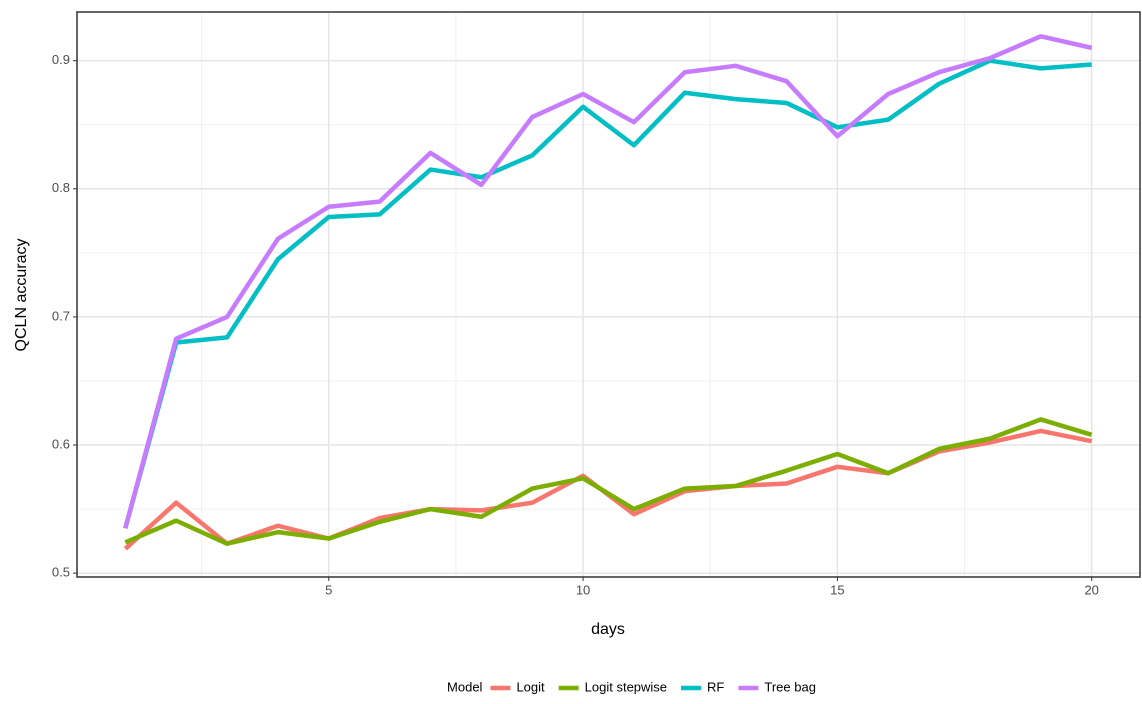  What do you see at coordinates (715, 686) in the screenshot?
I see `legend-label: RF` at bounding box center [715, 686].